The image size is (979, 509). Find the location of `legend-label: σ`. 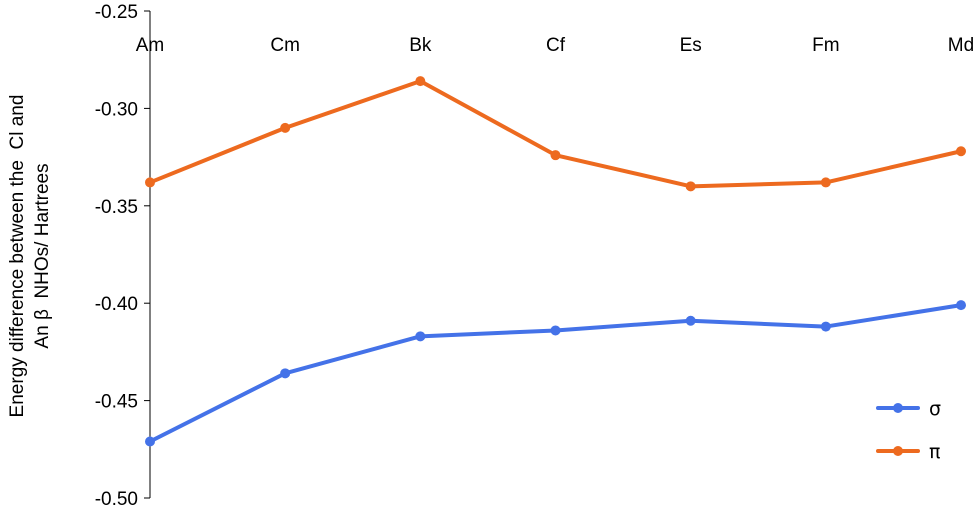

legend-label: σ is located at coordinates (935, 409).